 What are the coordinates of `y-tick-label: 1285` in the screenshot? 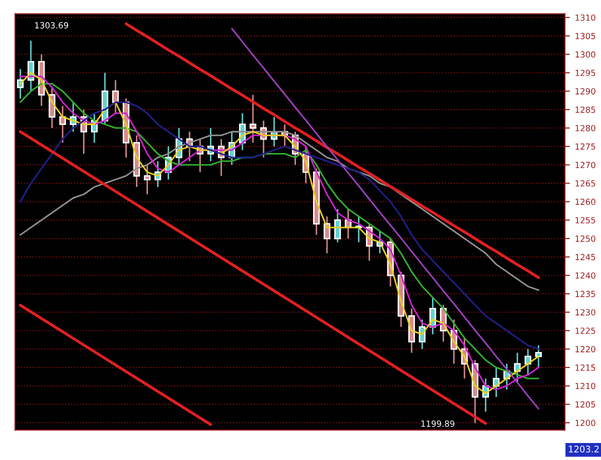 It's located at (586, 109).